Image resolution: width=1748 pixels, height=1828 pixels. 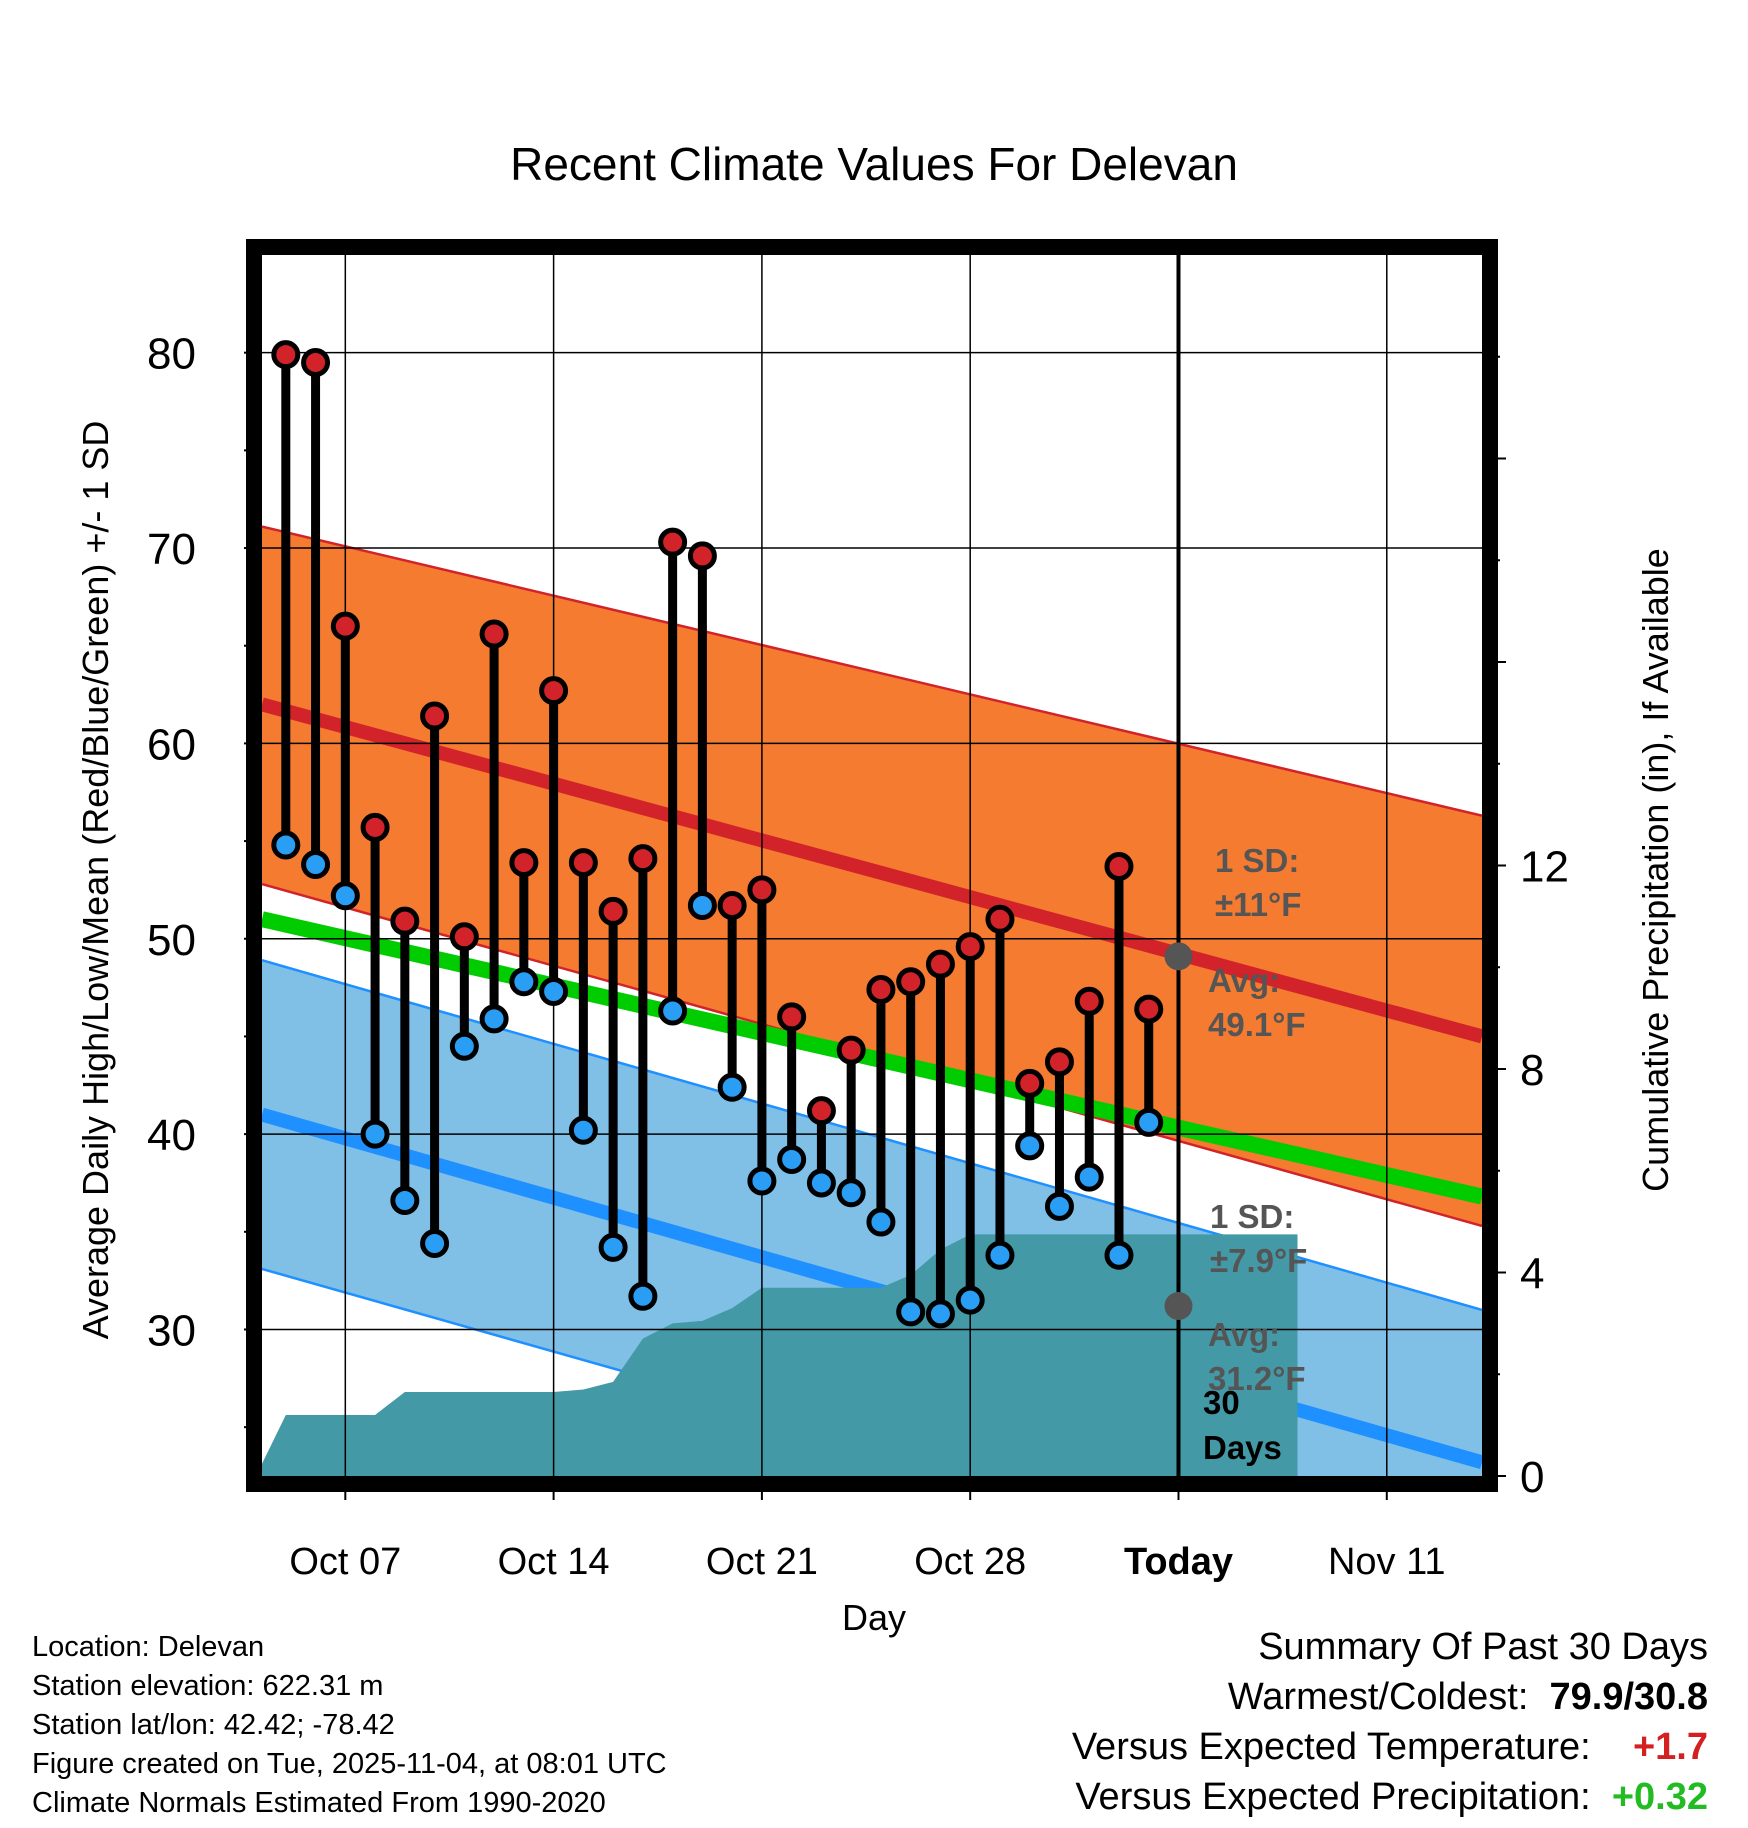 What do you see at coordinates (148, 1647) in the screenshot?
I see `location-text: Location: Delevan` at bounding box center [148, 1647].